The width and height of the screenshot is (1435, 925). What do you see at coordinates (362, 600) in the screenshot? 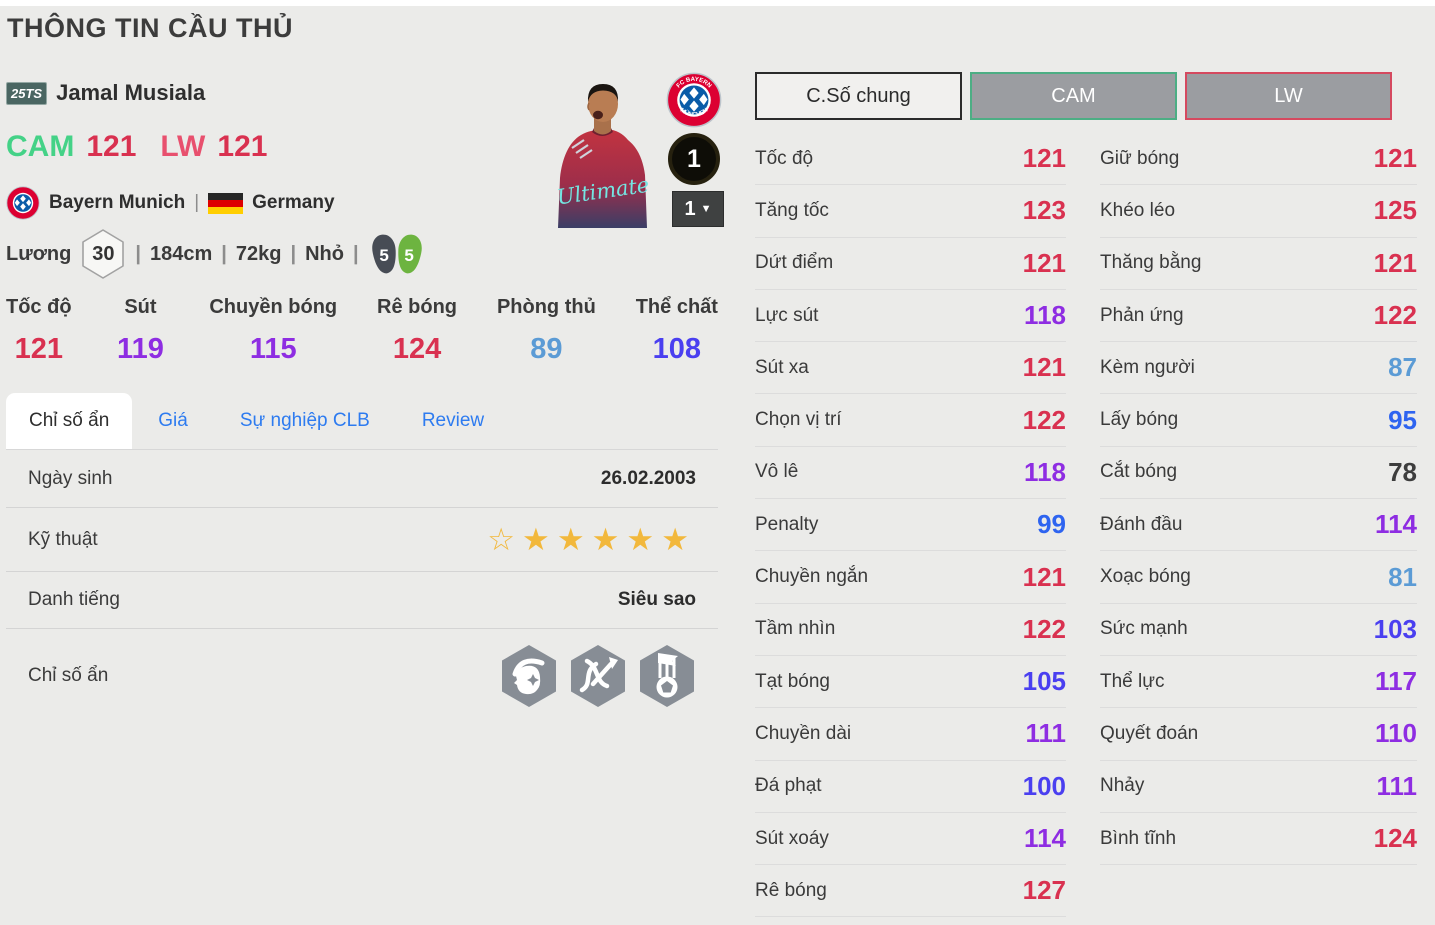
I see `table-row: Danh tiếng Siêu sao` at bounding box center [362, 600].